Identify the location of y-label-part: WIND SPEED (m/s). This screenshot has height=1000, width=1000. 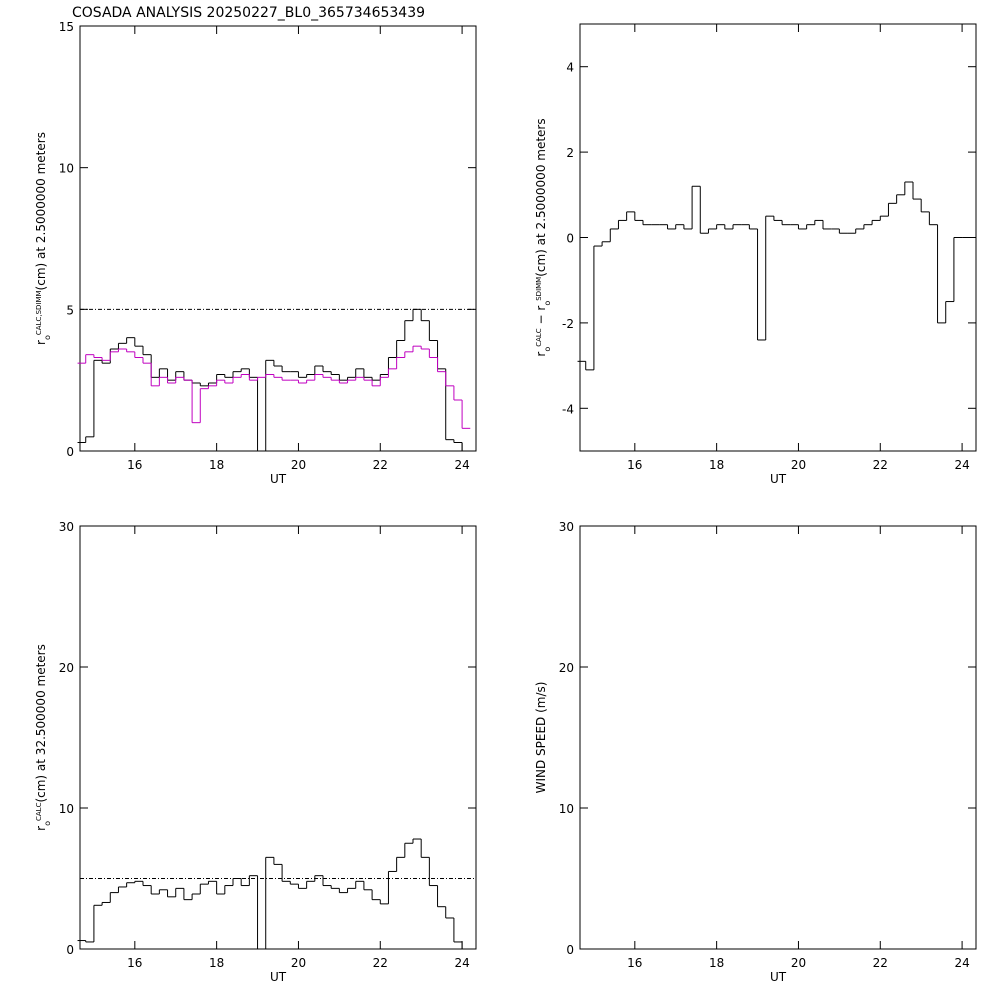
(541, 738).